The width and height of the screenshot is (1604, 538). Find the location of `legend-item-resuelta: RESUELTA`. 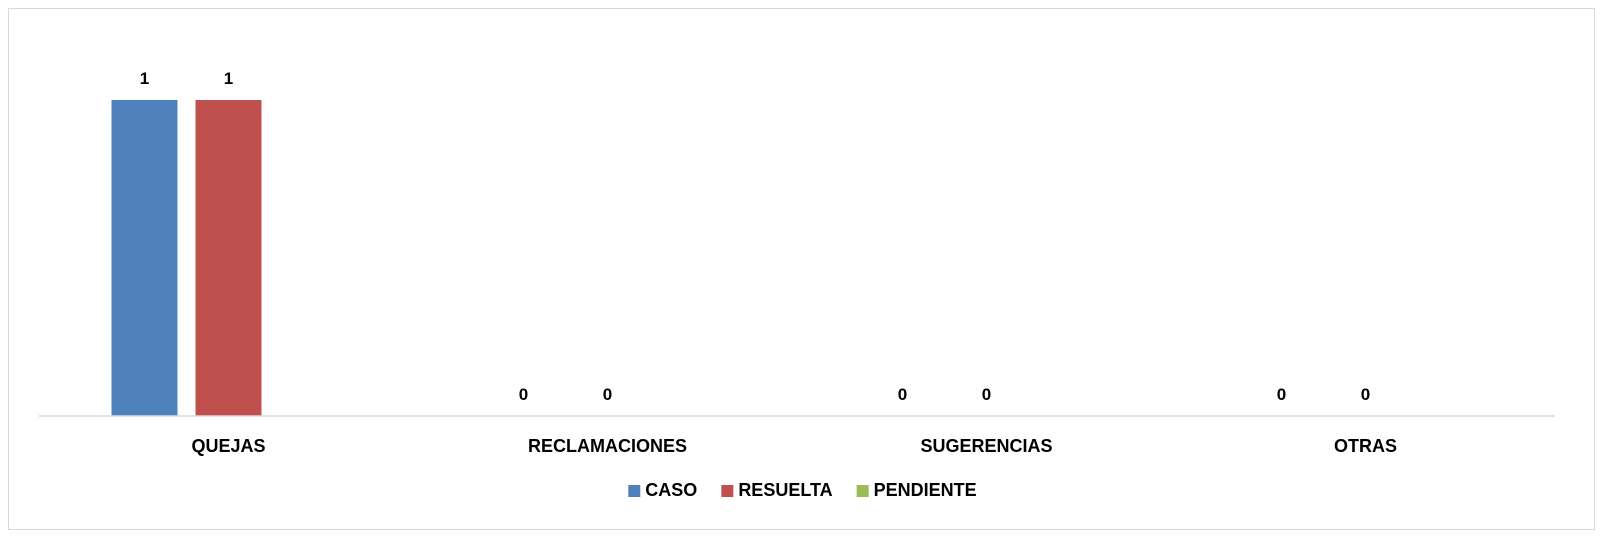

legend-item-resuelta: RESUELTA is located at coordinates (777, 490).